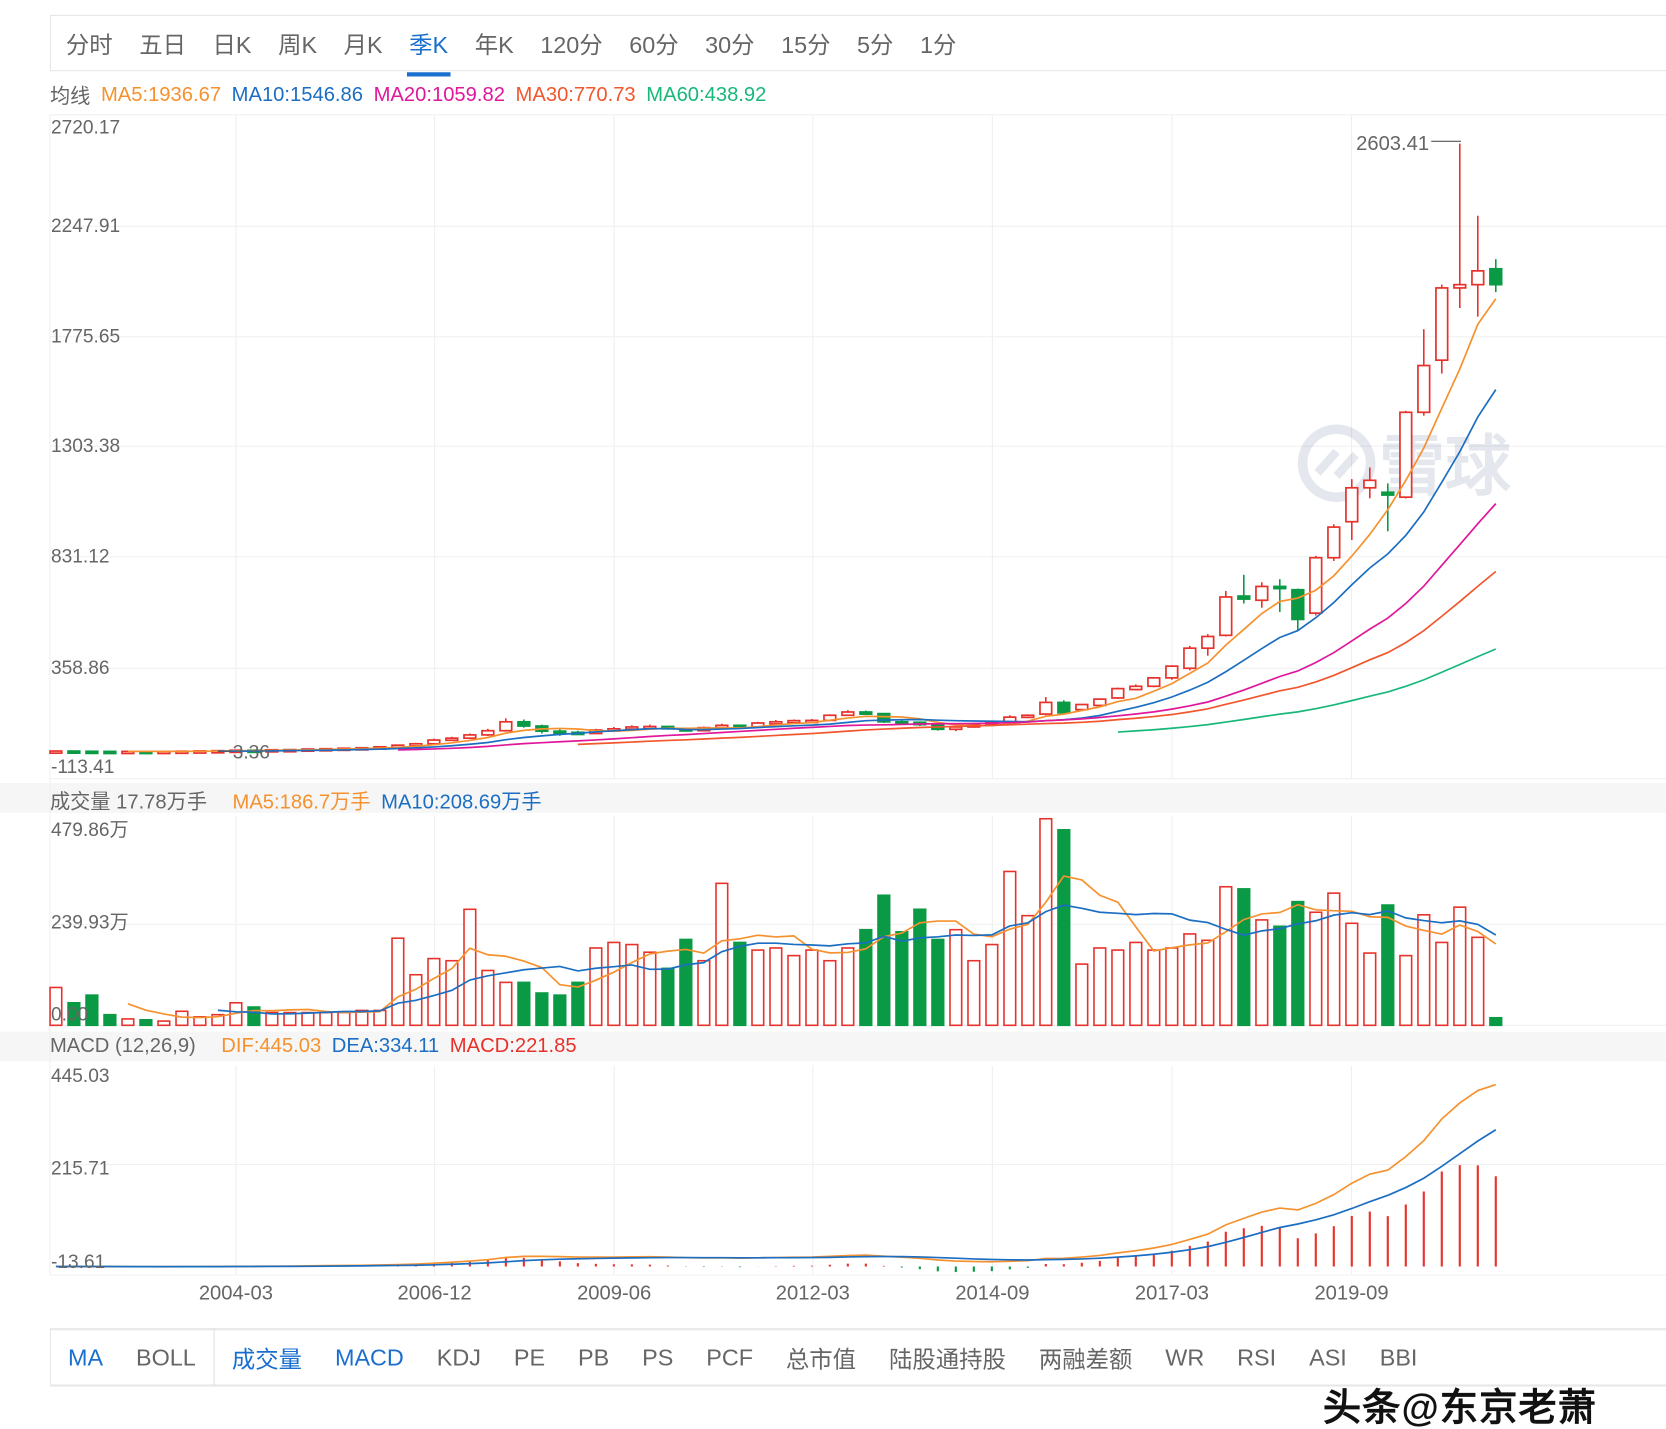 Image resolution: width=1666 pixels, height=1429 pixels. What do you see at coordinates (1398, 1357) in the screenshot?
I see `indicator-tab: BBI` at bounding box center [1398, 1357].